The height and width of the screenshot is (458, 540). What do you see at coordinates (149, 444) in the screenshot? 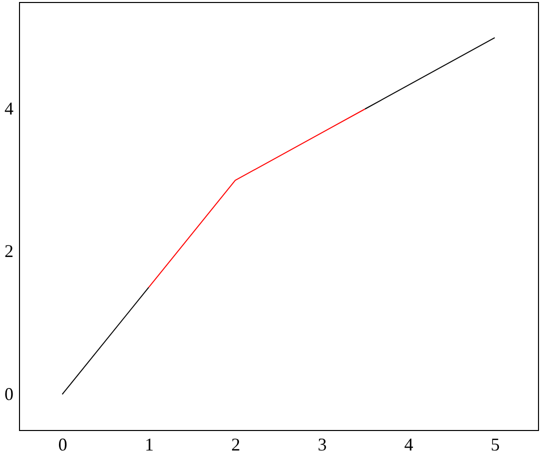
I see `x-tick-label: 1` at bounding box center [149, 444].